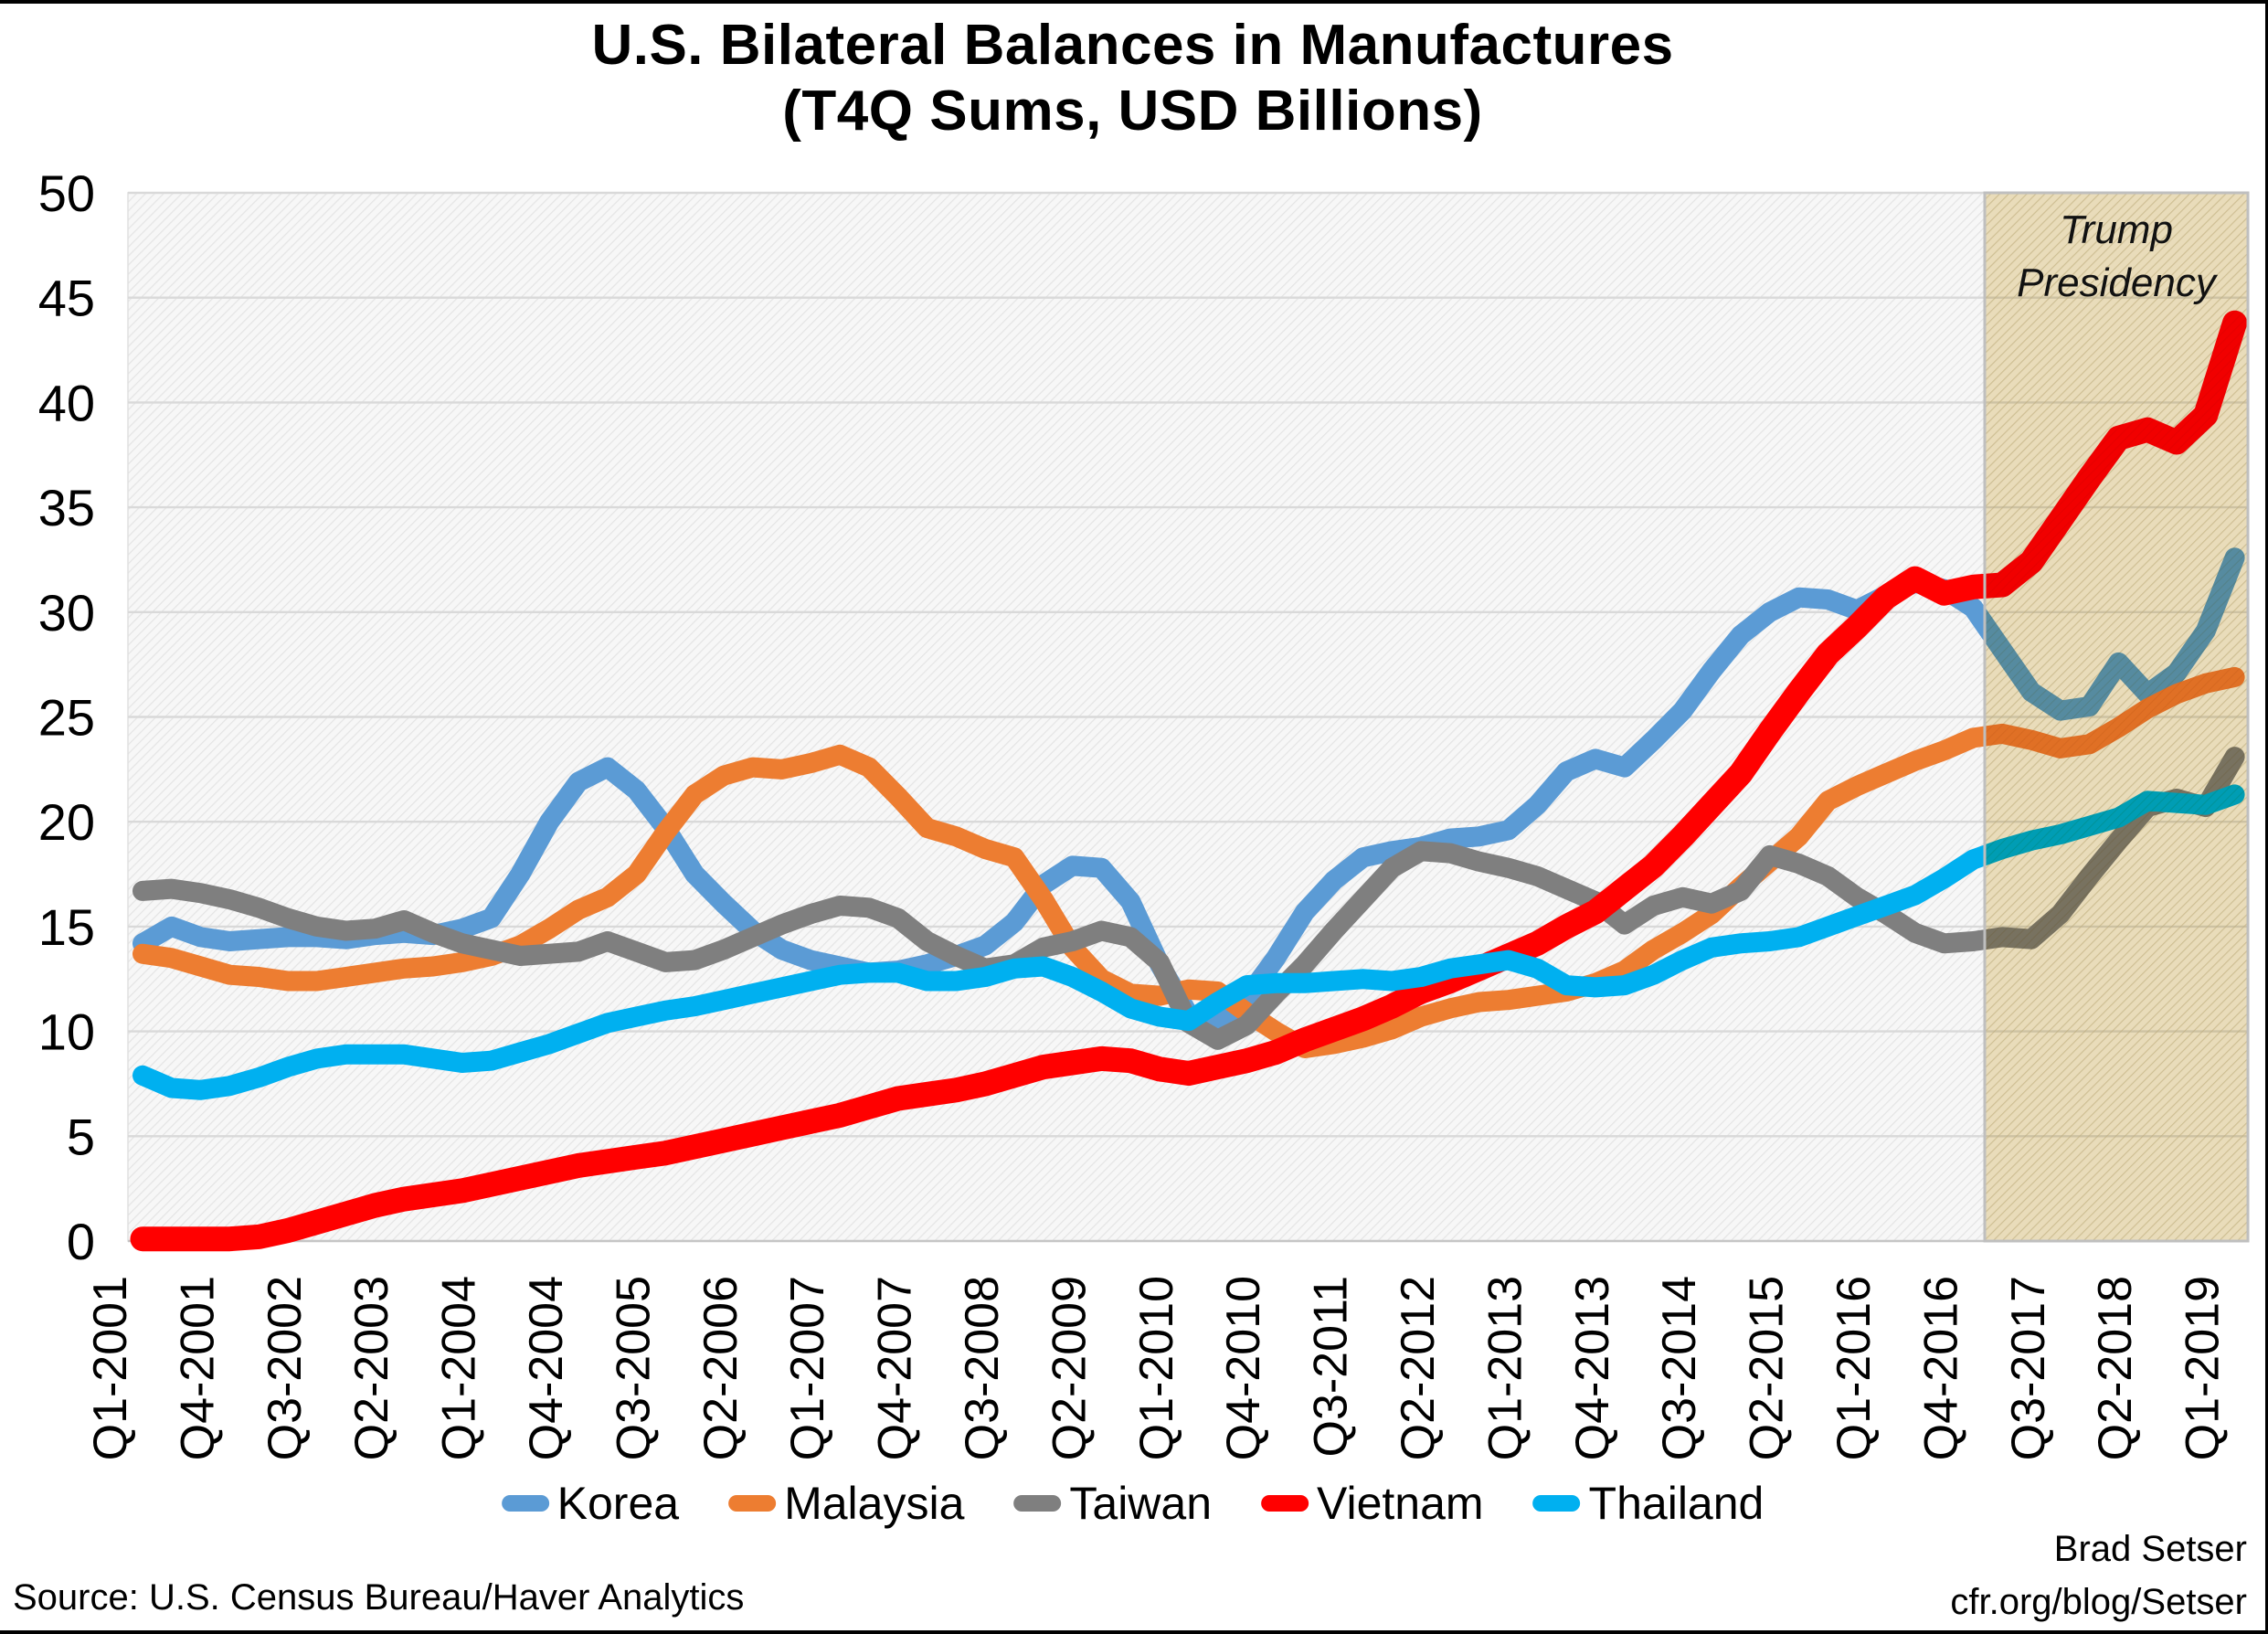  I want to click on legend-label-thailand: Thailand, so click(1676, 1503).